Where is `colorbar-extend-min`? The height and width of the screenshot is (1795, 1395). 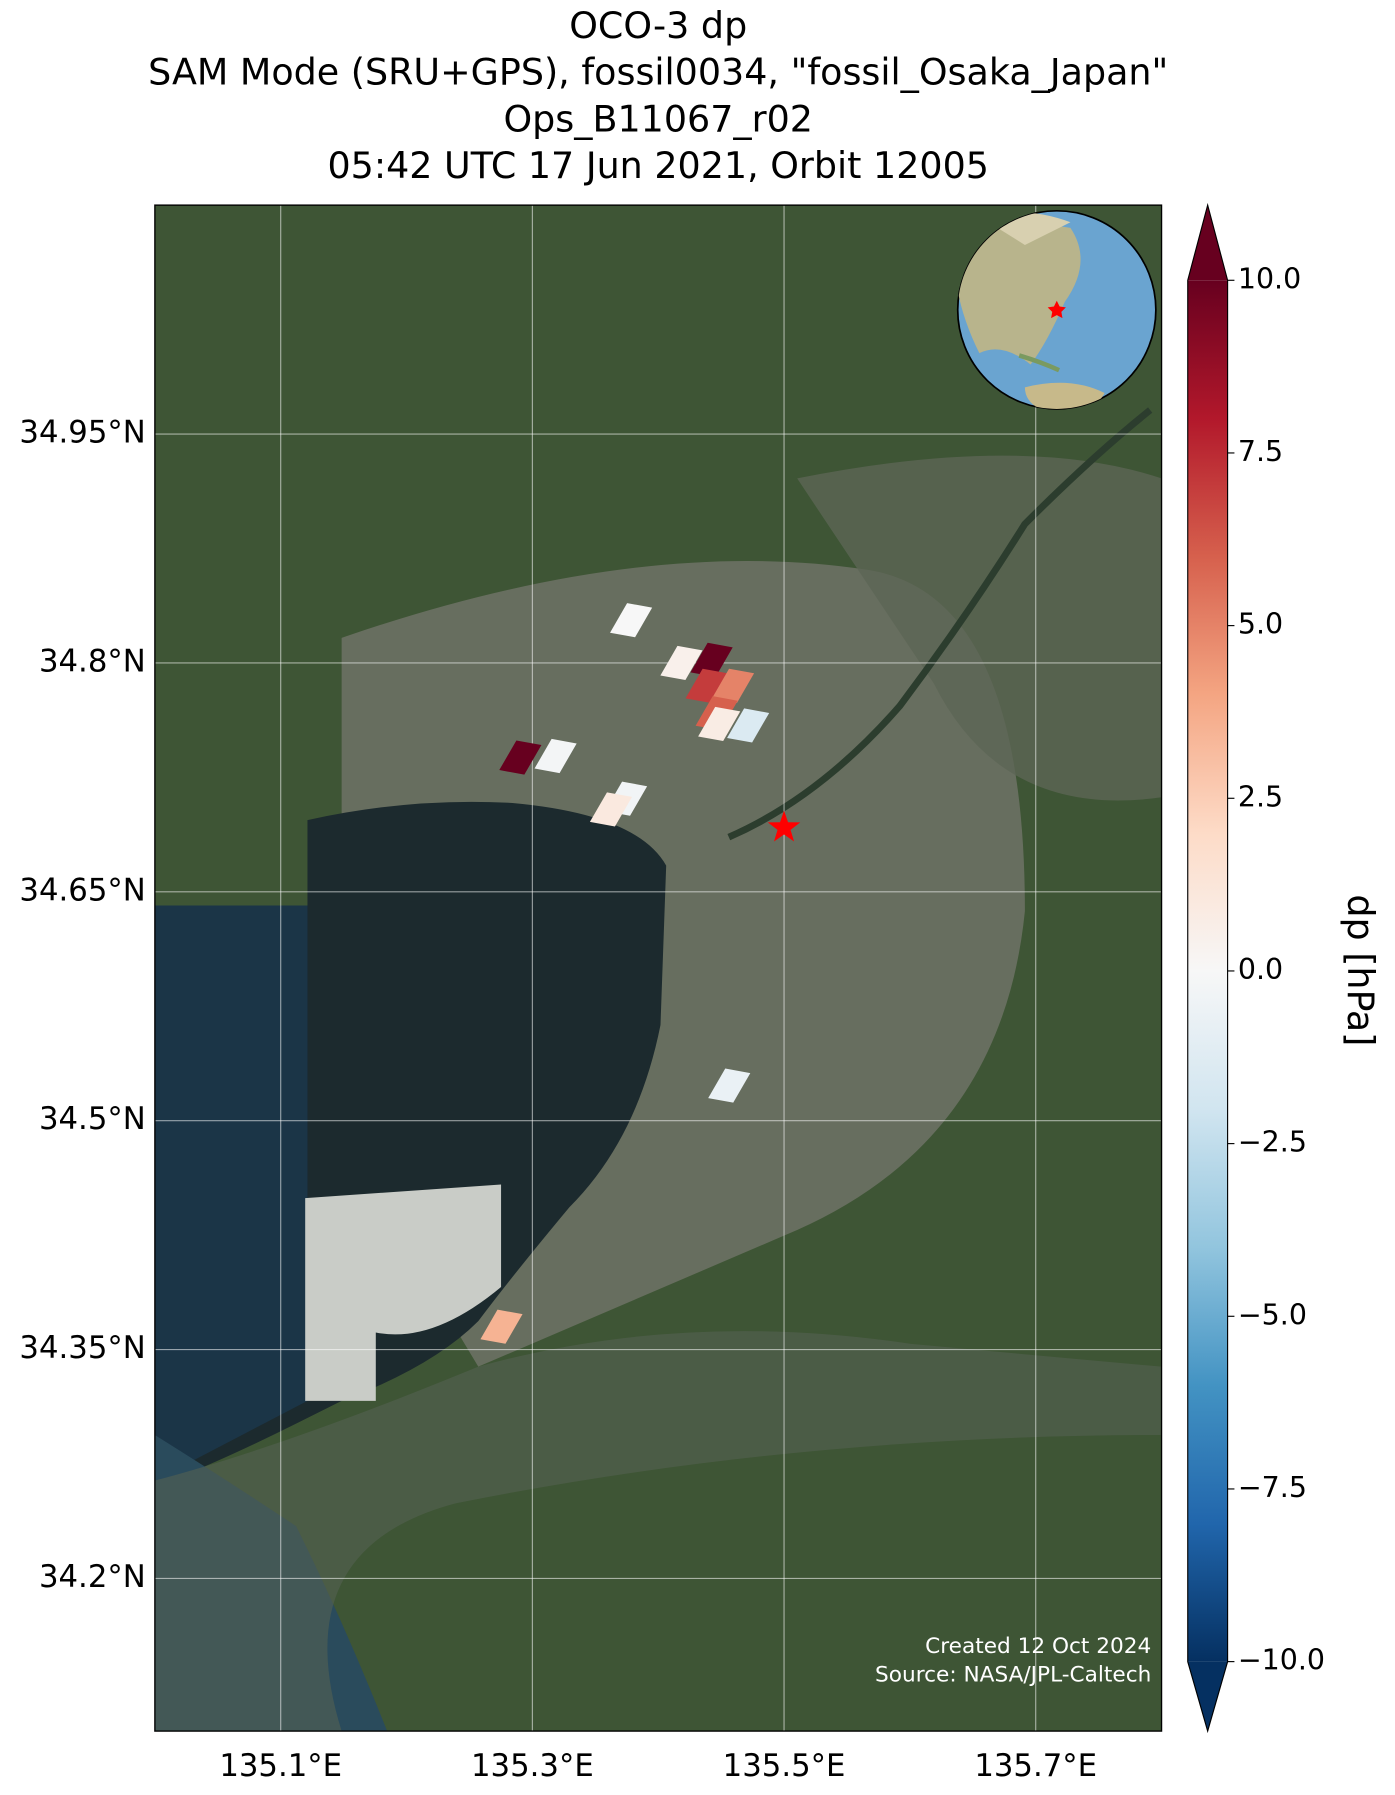 colorbar-extend-min is located at coordinates (1207, 1696).